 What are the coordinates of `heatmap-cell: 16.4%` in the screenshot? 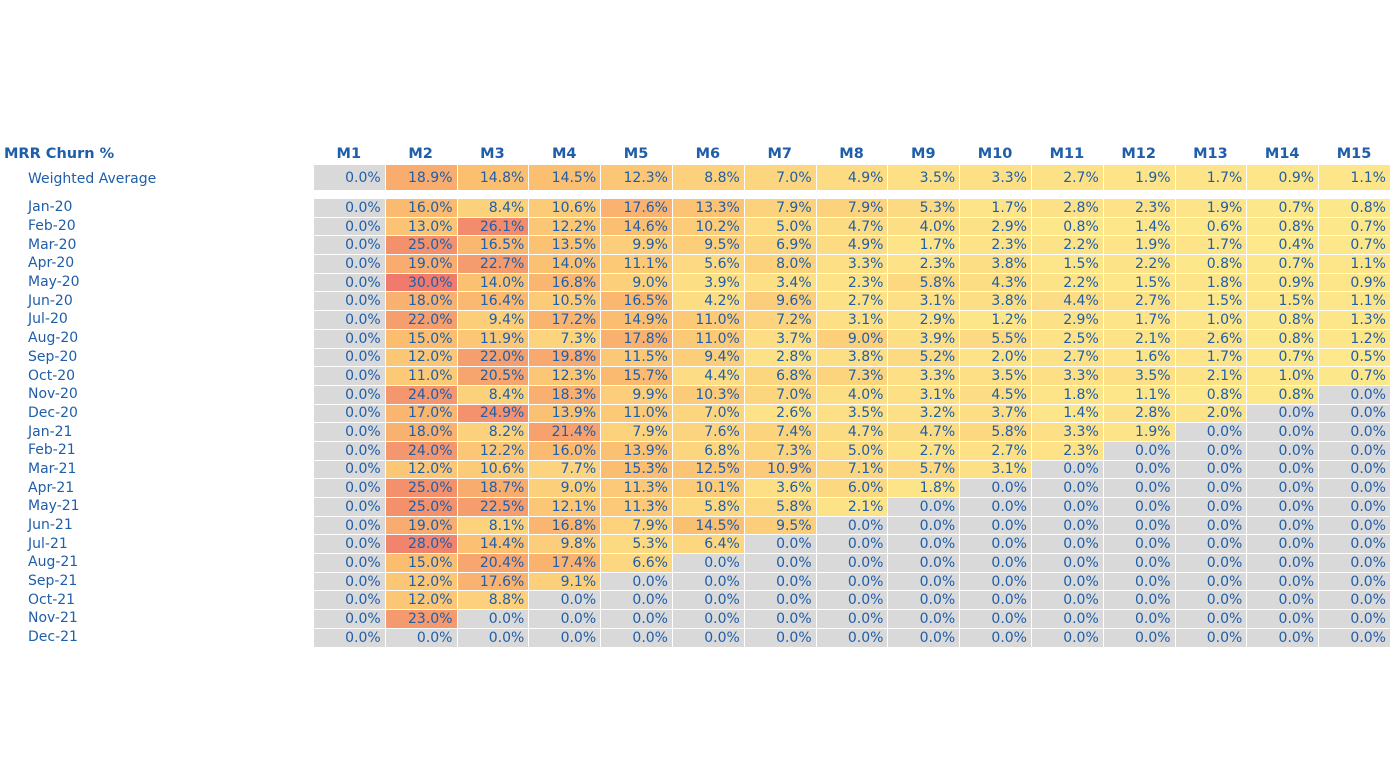 It's located at (492, 301).